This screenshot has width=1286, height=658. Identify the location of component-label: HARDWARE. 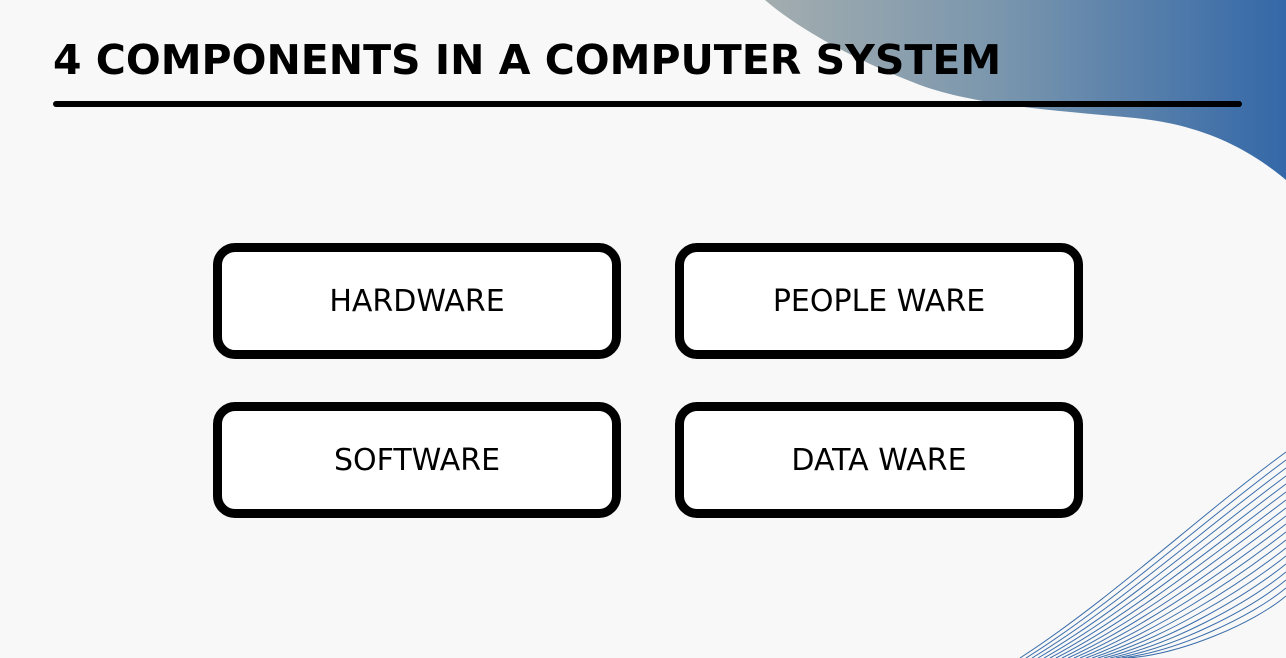
(417, 301).